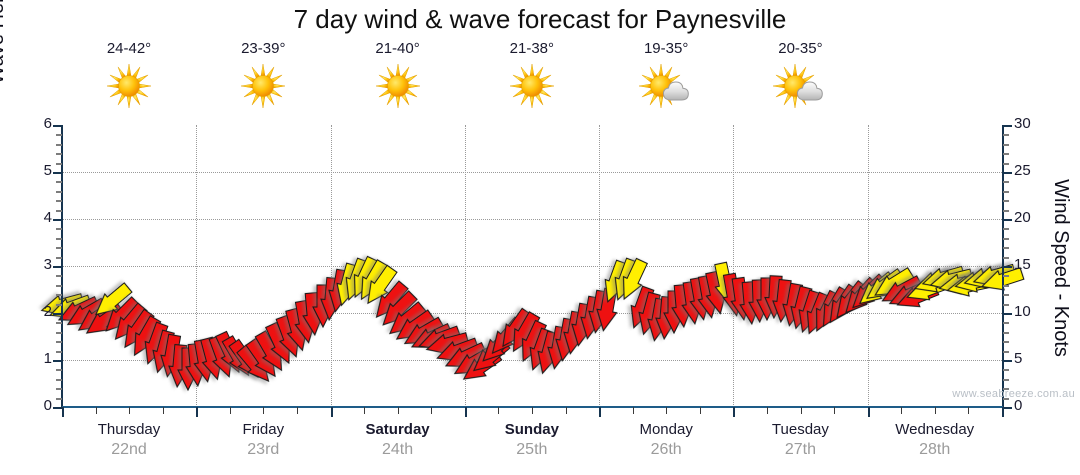 The image size is (1080, 475). I want to click on x-axis-day-tuesday: Tuesday 27th, so click(800, 440).